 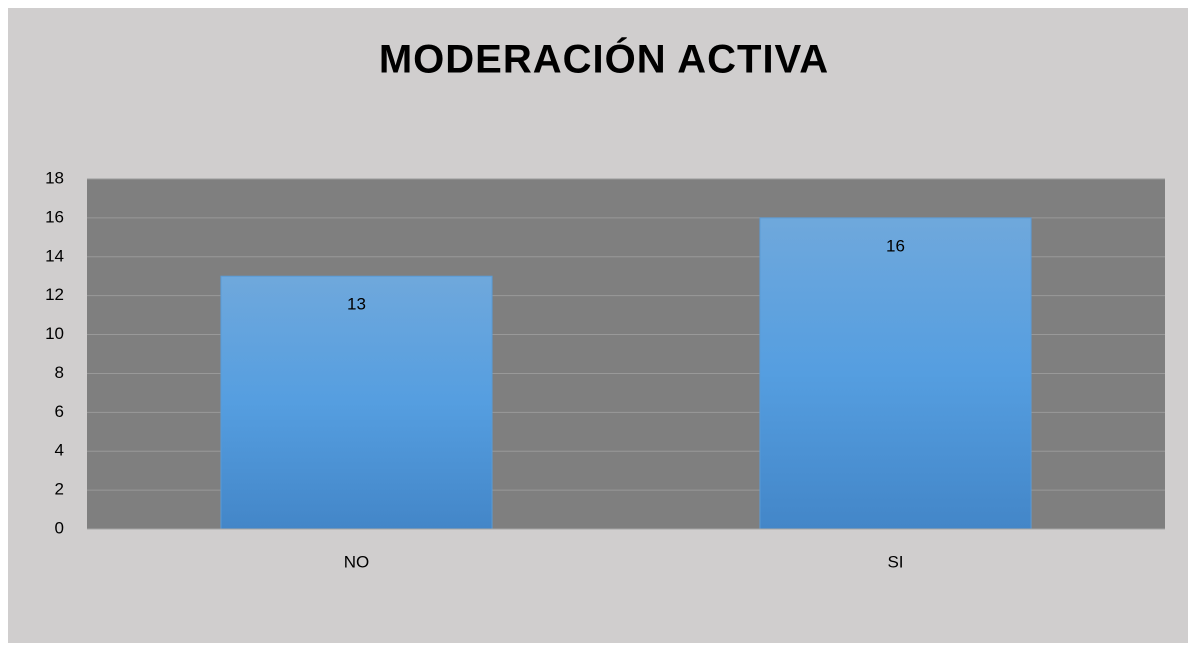 I want to click on y-tick-label: 4, so click(x=59, y=450).